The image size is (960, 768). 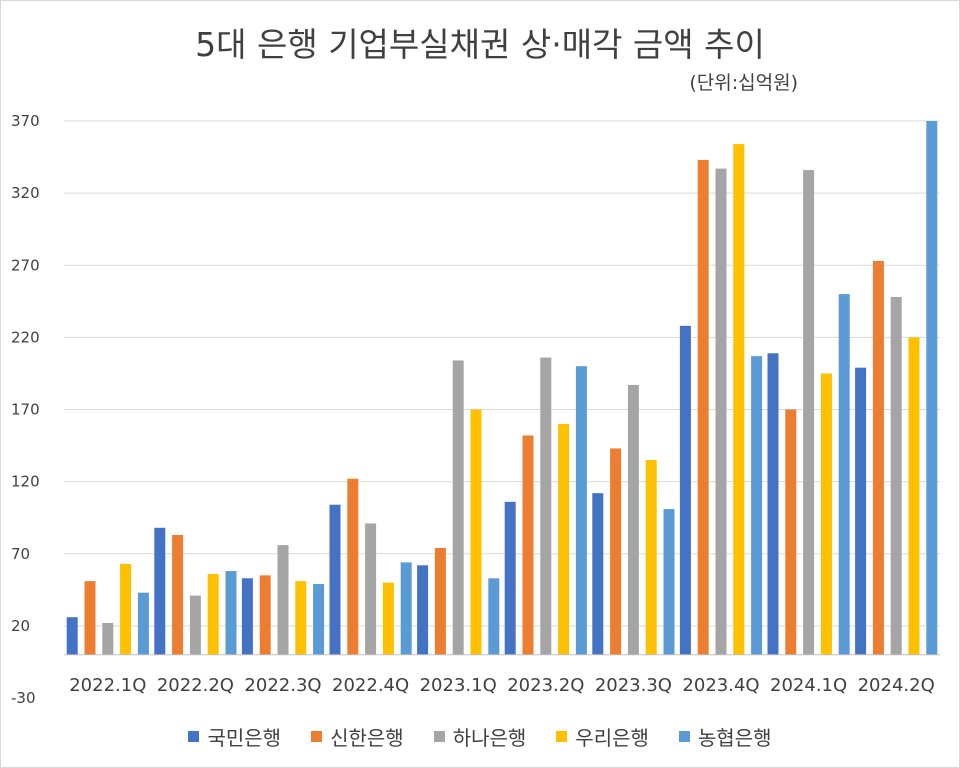 What do you see at coordinates (25, 482) in the screenshot?
I see `y-tick-label: 120` at bounding box center [25, 482].